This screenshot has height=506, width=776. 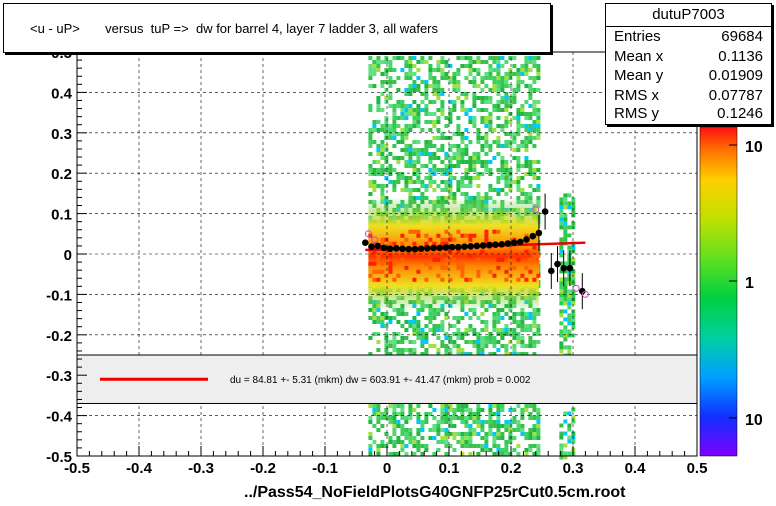 What do you see at coordinates (688, 97) in the screenshot?
I see `stats-row-rms-x: RMS x 0.07787` at bounding box center [688, 97].